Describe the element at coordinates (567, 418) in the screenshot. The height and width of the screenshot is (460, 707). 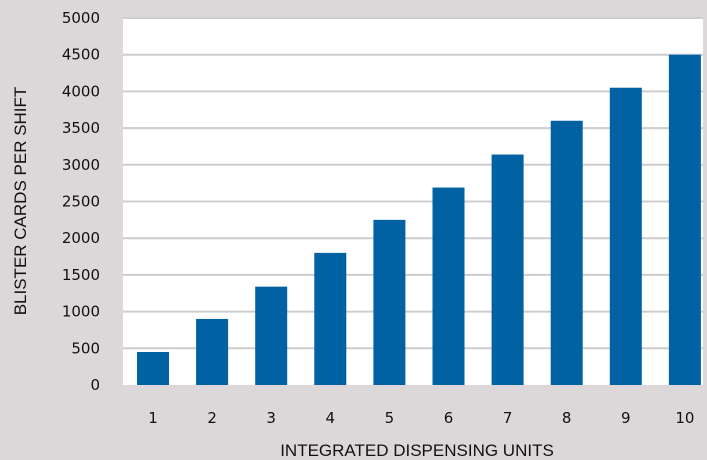
I see `x-tick-label: 8` at that location.